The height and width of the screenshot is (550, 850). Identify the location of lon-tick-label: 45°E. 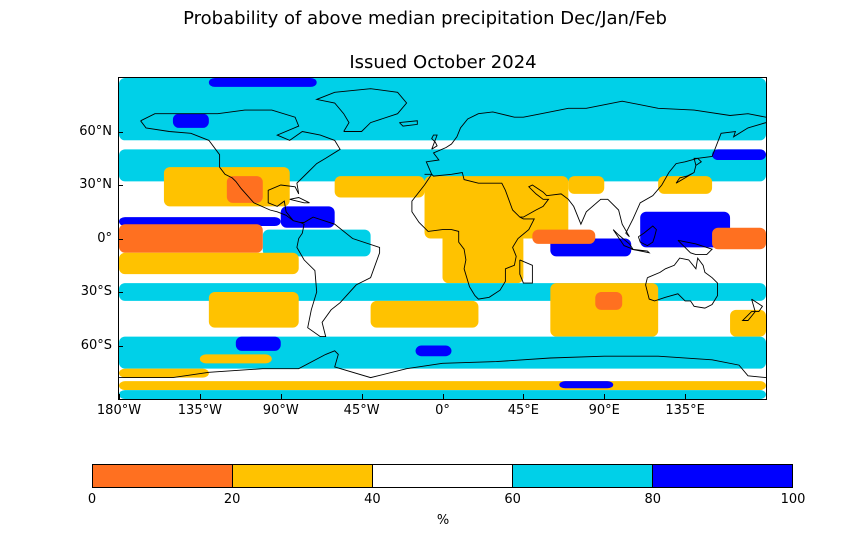
(523, 410).